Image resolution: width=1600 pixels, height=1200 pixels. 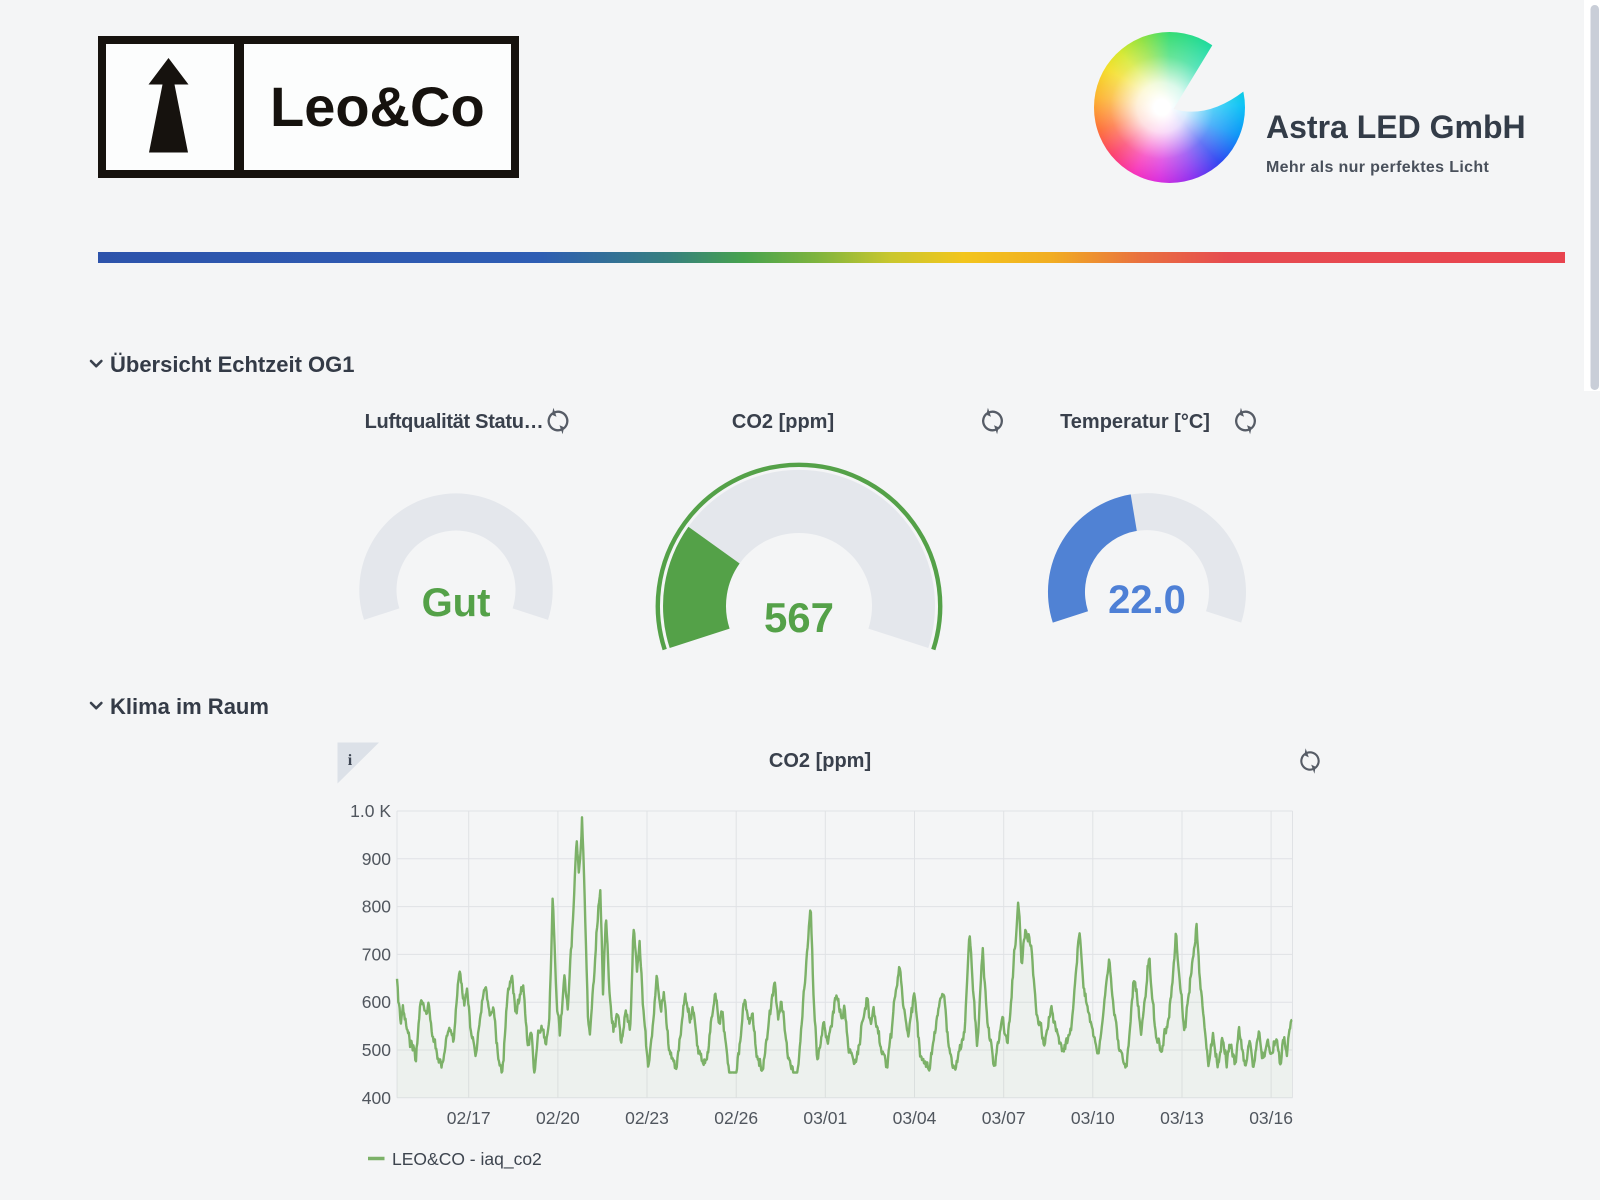 I want to click on svg-text: Gut, so click(x=456, y=603).